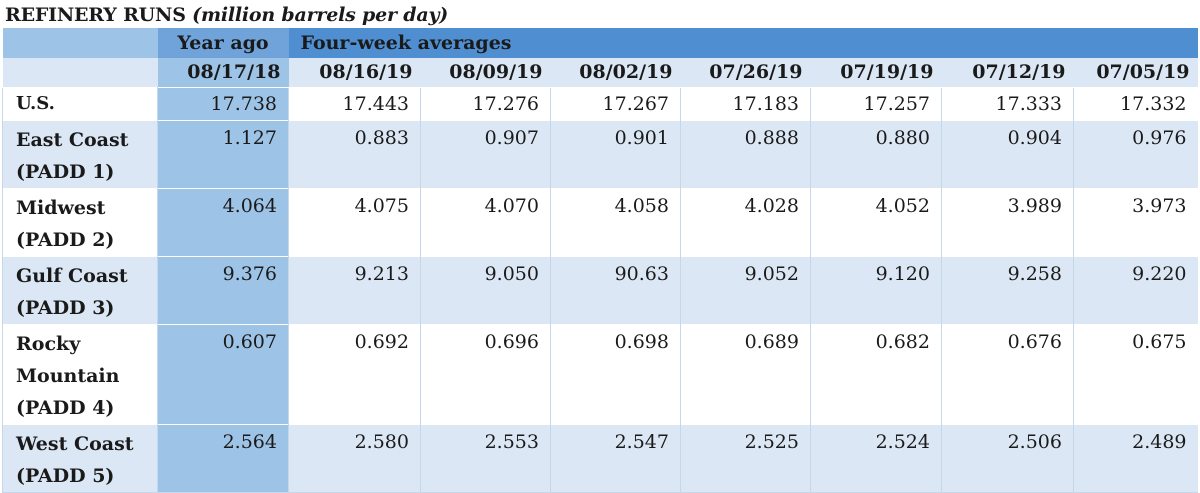  What do you see at coordinates (615, 154) in the screenshot?
I see `cell: 0.901` at bounding box center [615, 154].